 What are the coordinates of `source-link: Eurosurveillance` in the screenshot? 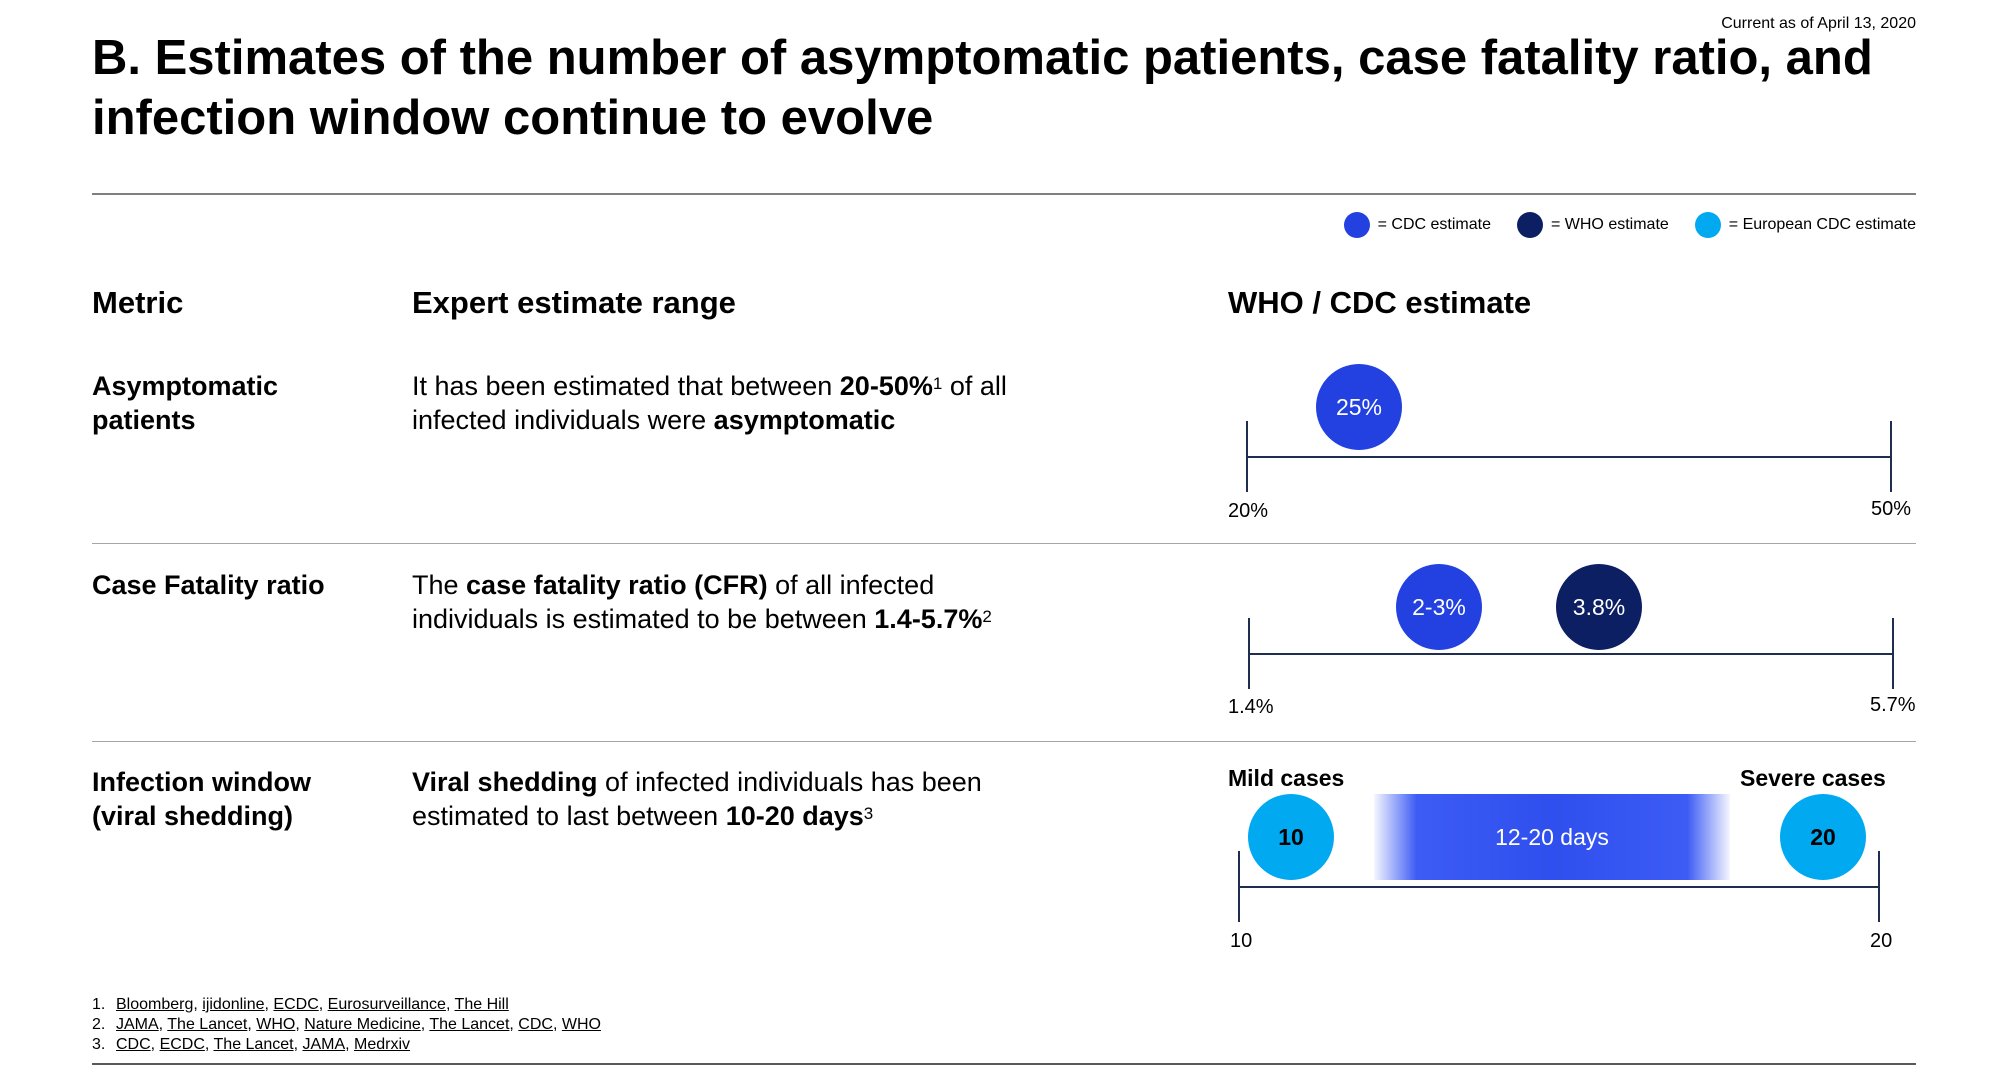 It's located at (386, 1004).